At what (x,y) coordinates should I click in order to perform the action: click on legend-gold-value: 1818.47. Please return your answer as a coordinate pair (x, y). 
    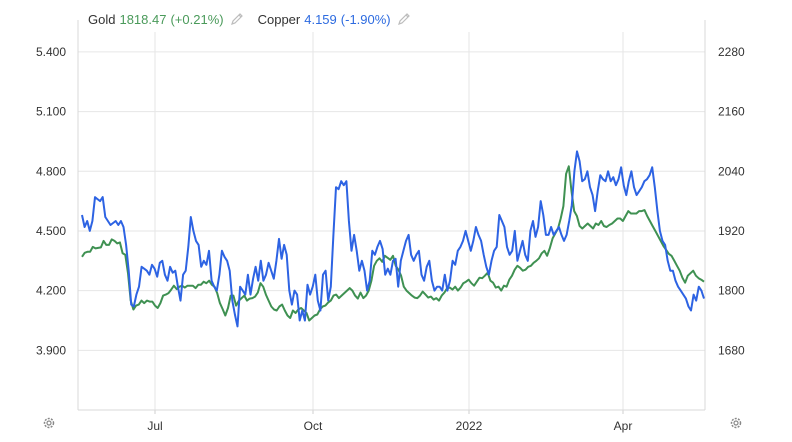
    Looking at the image, I should click on (143, 19).